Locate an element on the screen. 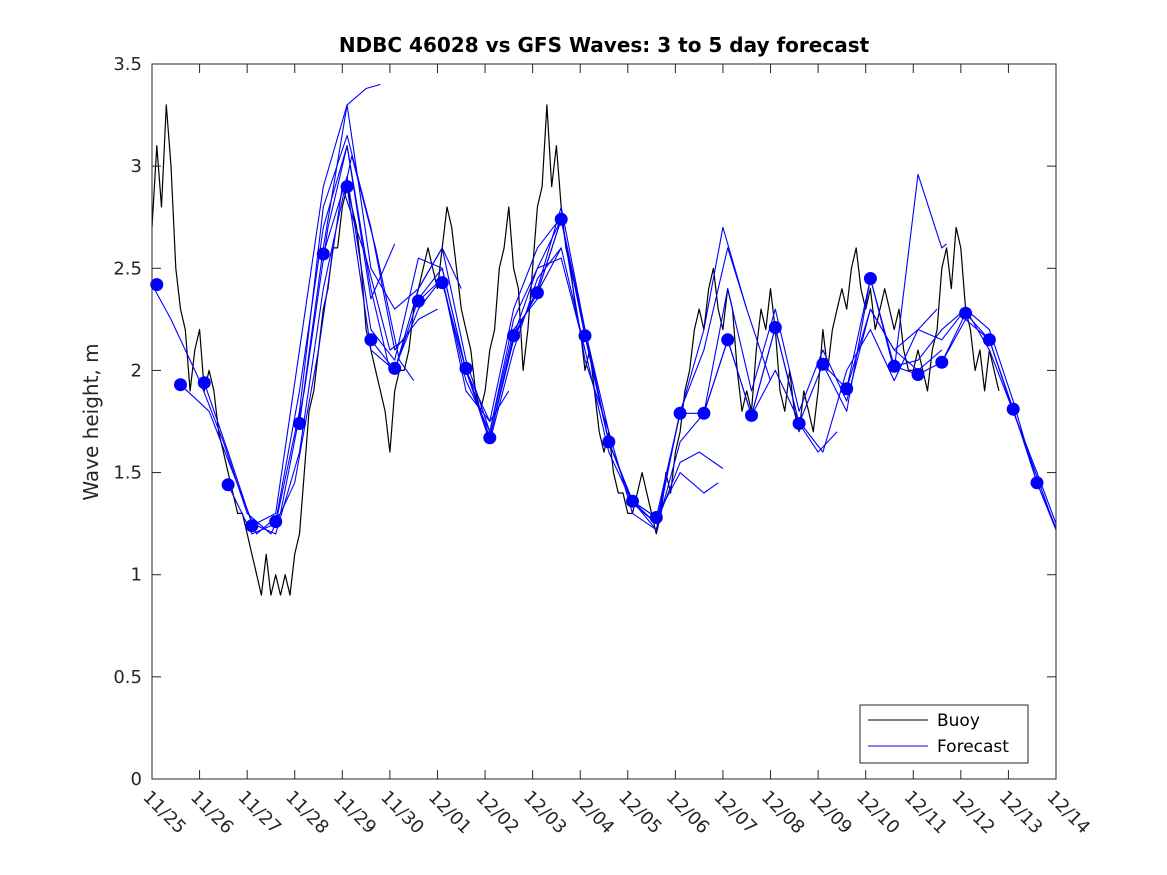 This screenshot has width=1167, height=875. legend-label-forecast: Forecast is located at coordinates (973, 747).